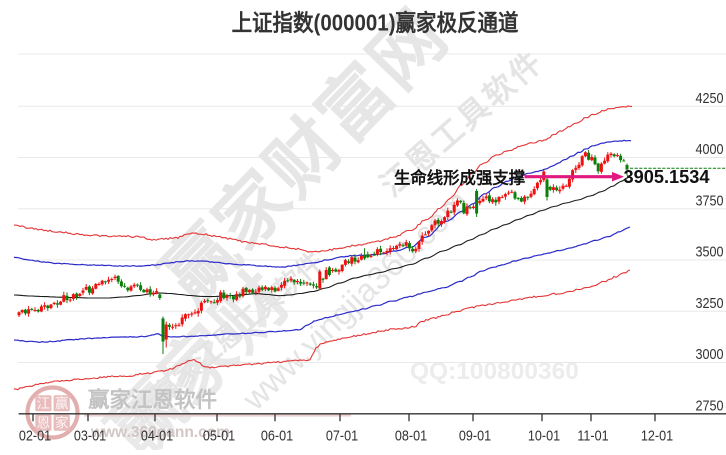  I want to click on svg-text: 2750, so click(709, 406).